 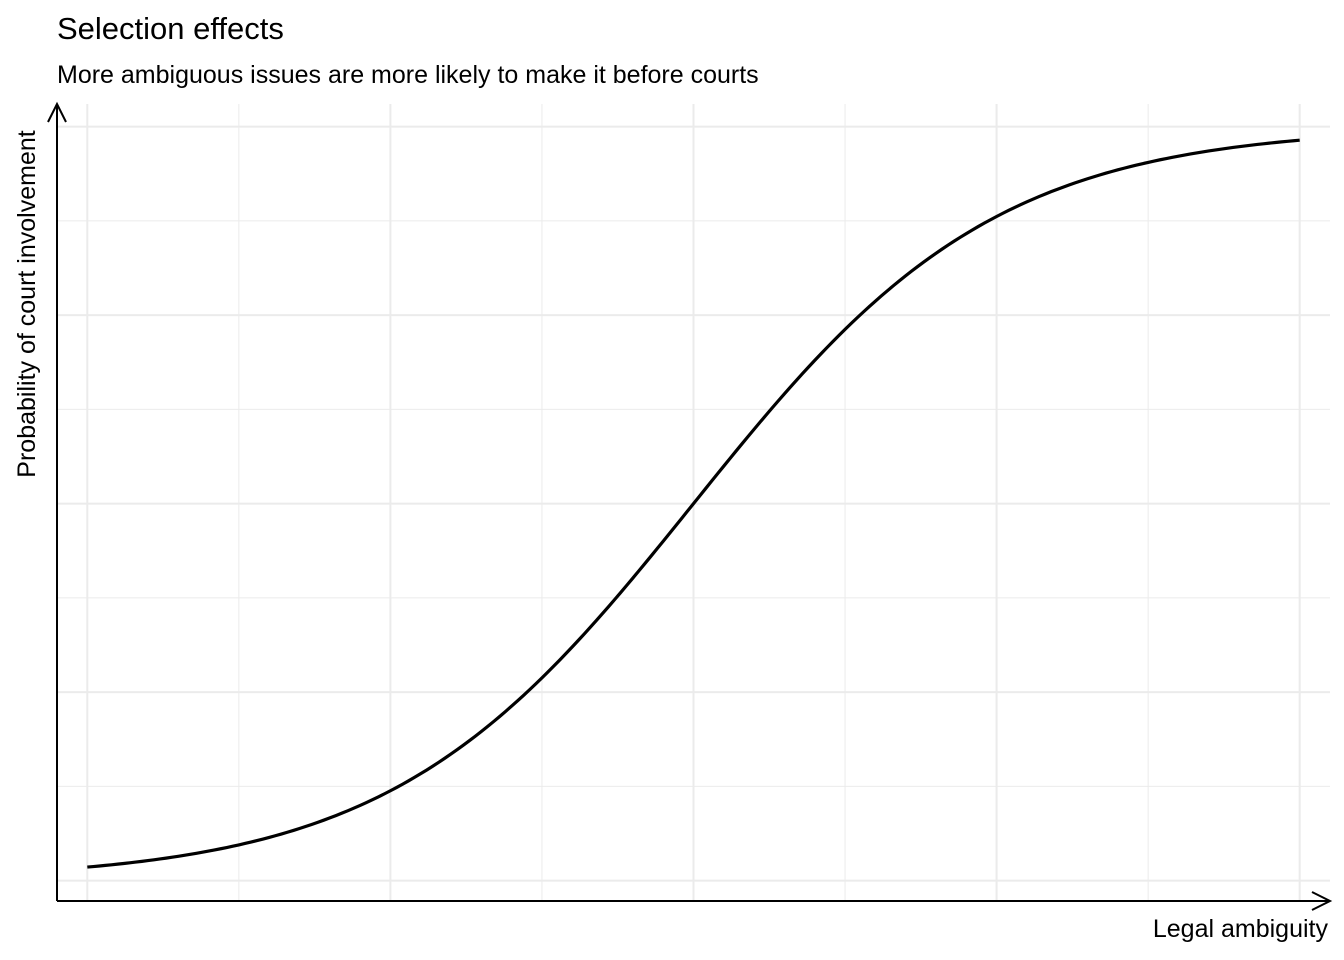 I want to click on chart-title: Selection effects, so click(x=170, y=28).